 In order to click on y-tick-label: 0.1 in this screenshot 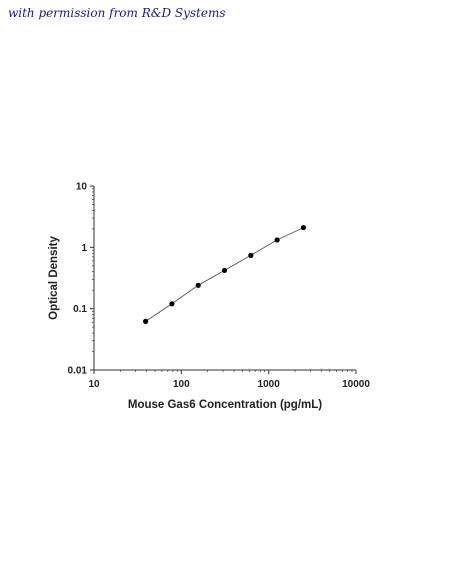, I will do `click(80, 309)`.